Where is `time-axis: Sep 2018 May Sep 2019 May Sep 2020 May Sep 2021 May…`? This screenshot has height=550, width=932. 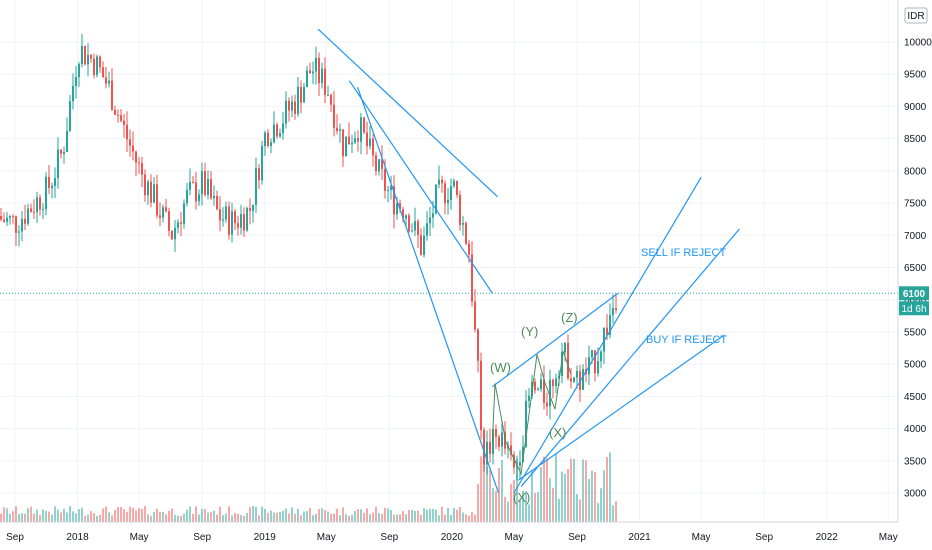 time-axis: Sep 2018 May Sep 2019 May Sep 2020 May Sep 2021 May… is located at coordinates (452, 537).